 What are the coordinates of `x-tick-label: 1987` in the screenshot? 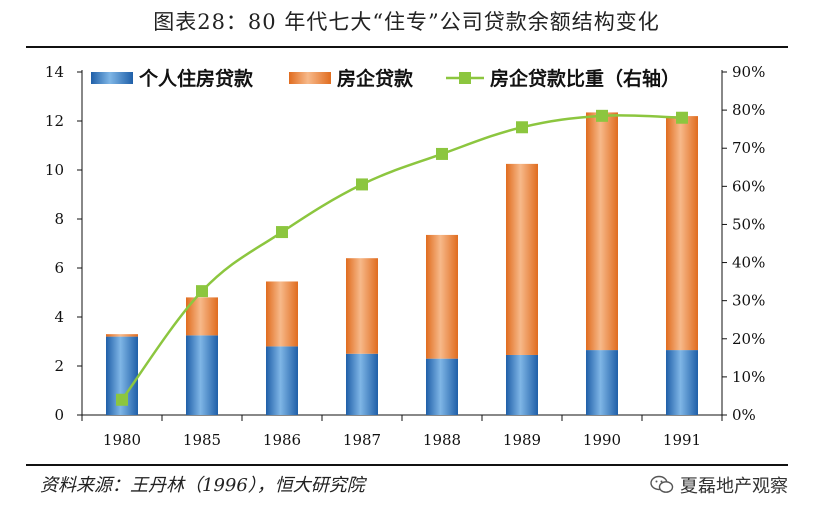 It's located at (362, 440).